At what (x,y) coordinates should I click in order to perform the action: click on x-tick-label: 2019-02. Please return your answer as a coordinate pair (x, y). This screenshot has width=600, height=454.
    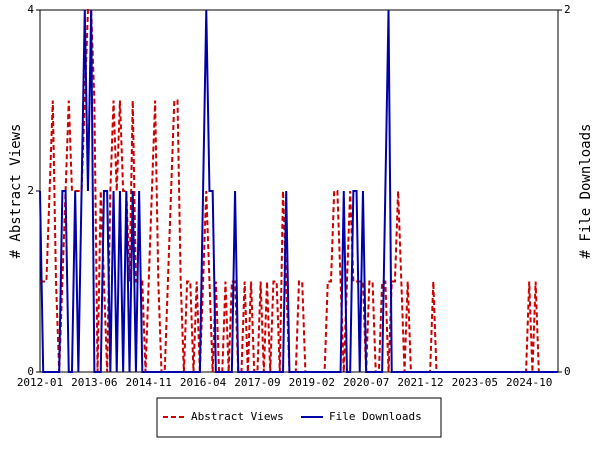
    Looking at the image, I should click on (312, 382).